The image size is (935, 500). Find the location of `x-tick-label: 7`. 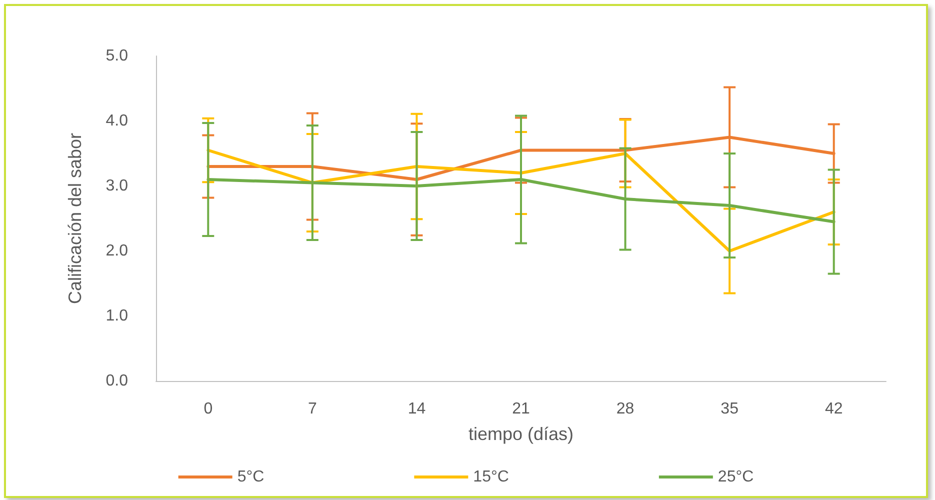

x-tick-label: 7 is located at coordinates (312, 409).